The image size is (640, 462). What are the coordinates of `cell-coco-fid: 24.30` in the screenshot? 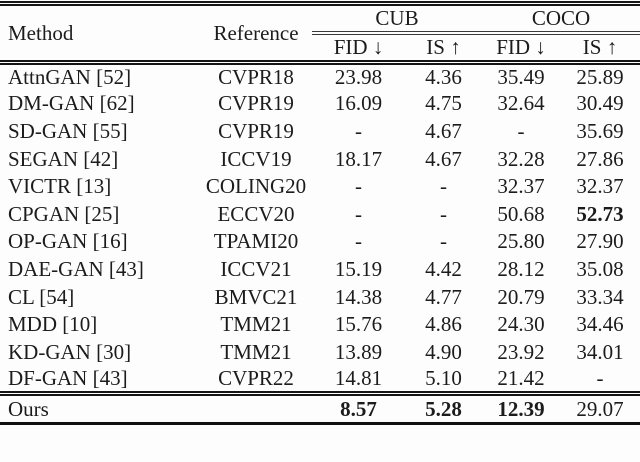 It's located at (521, 324).